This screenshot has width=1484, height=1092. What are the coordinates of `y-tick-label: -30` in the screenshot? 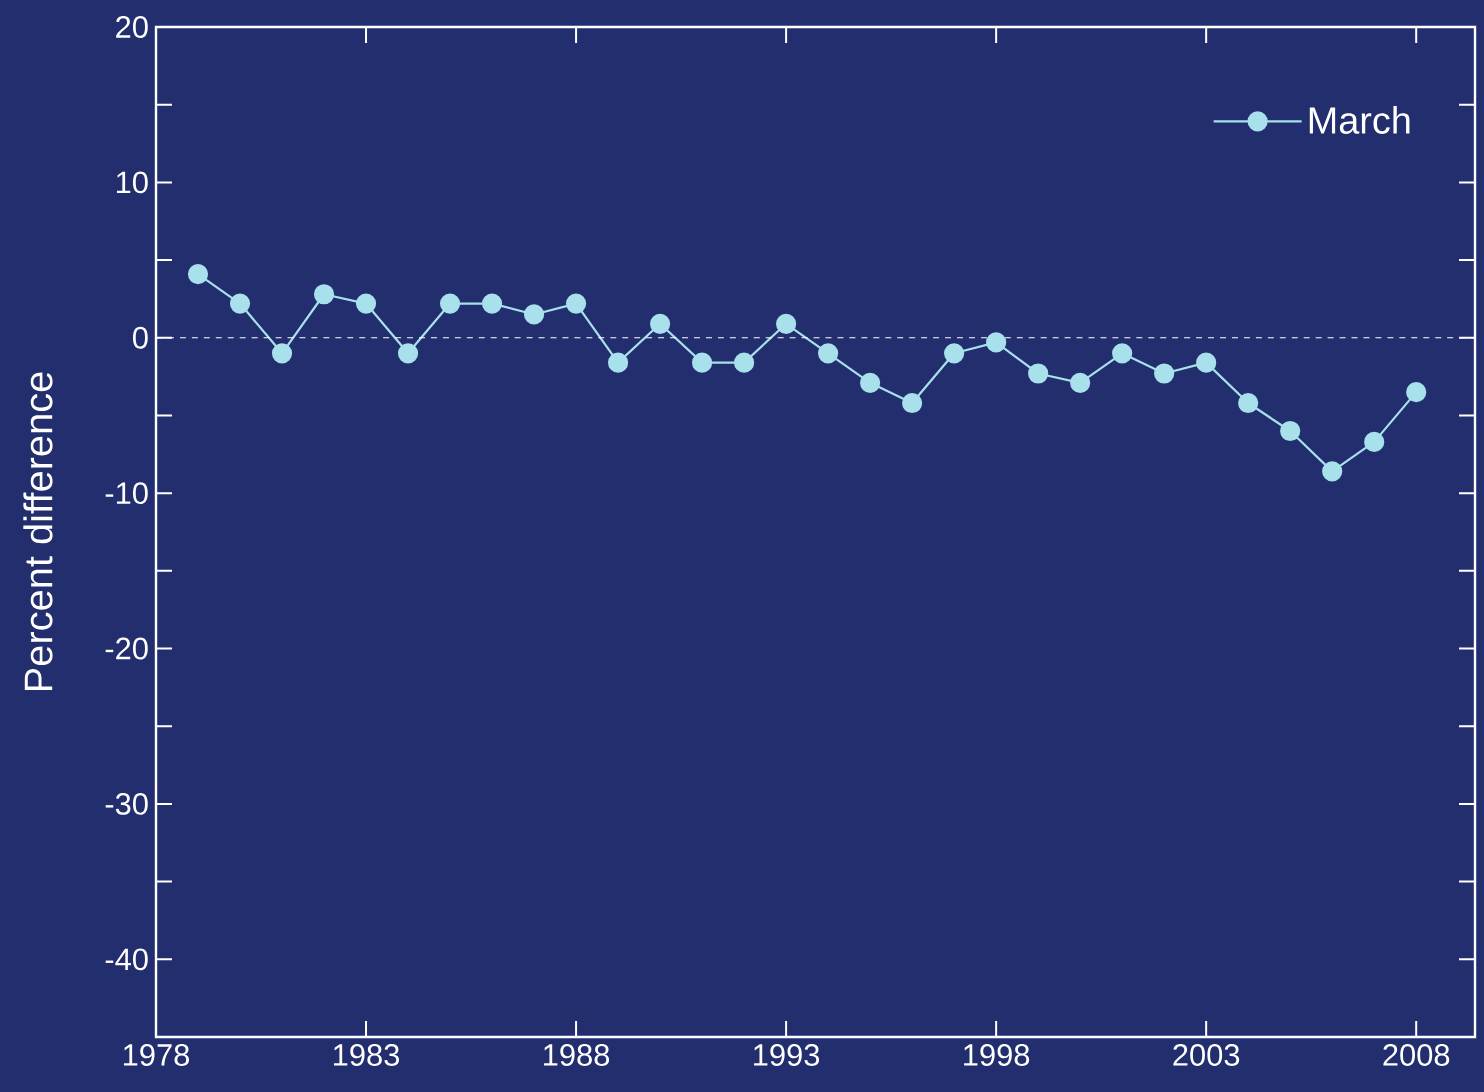 It's located at (126, 803).